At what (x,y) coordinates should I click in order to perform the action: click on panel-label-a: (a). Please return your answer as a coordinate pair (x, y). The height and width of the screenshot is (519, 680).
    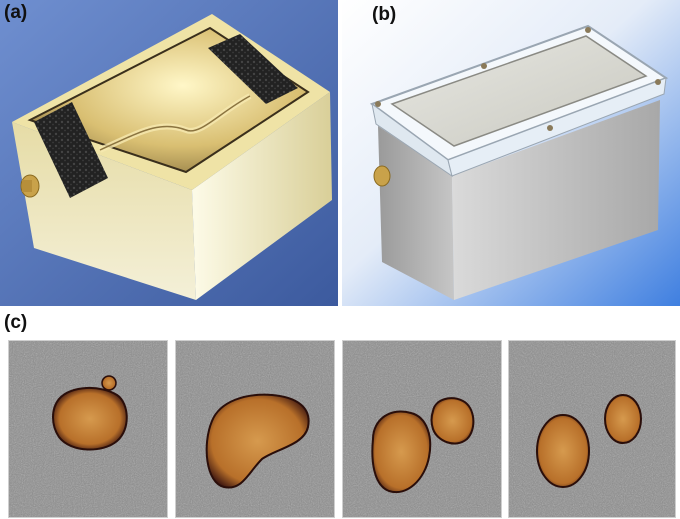
    Looking at the image, I should click on (16, 12).